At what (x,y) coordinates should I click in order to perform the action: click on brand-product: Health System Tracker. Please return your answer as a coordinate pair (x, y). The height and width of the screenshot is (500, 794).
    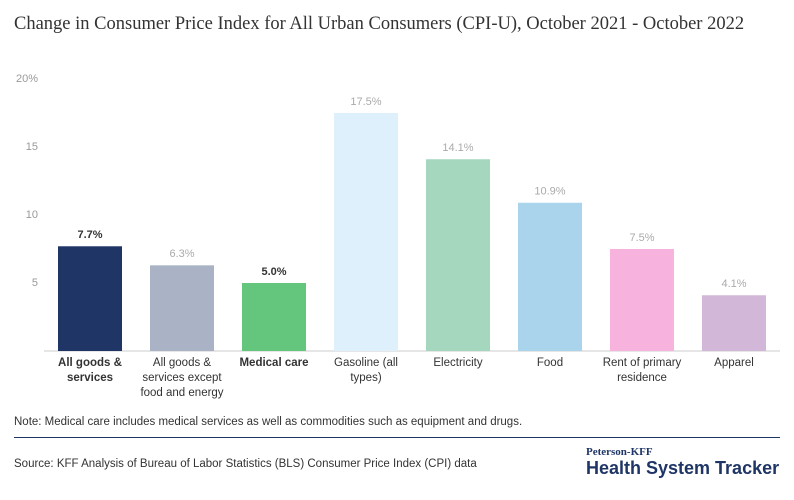
    Looking at the image, I should click on (683, 468).